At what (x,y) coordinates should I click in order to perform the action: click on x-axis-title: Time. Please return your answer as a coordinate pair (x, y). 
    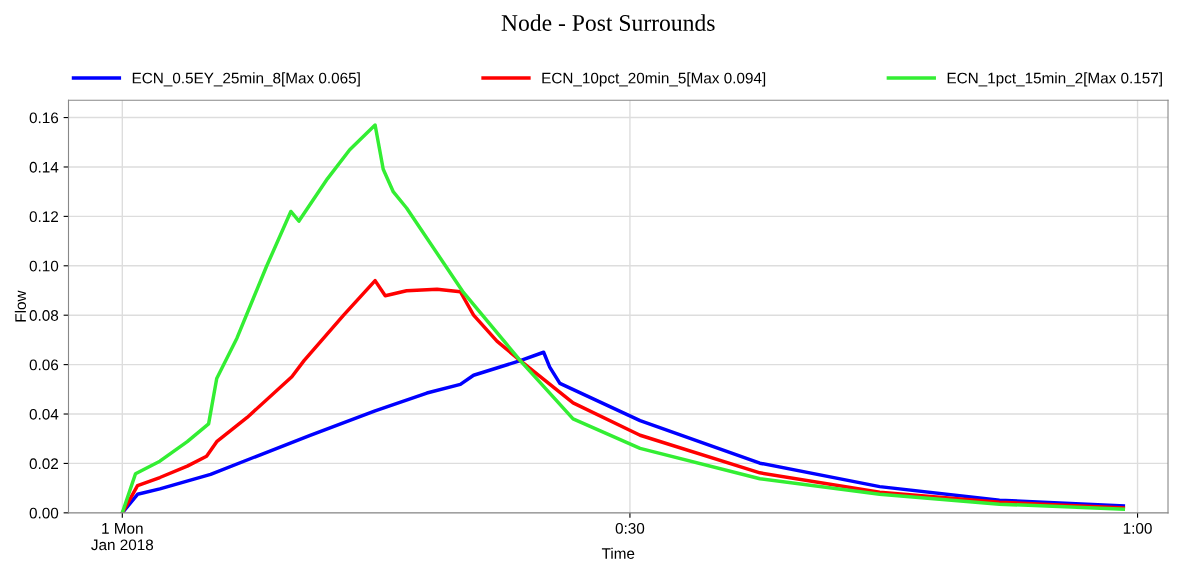
    Looking at the image, I should click on (618, 553).